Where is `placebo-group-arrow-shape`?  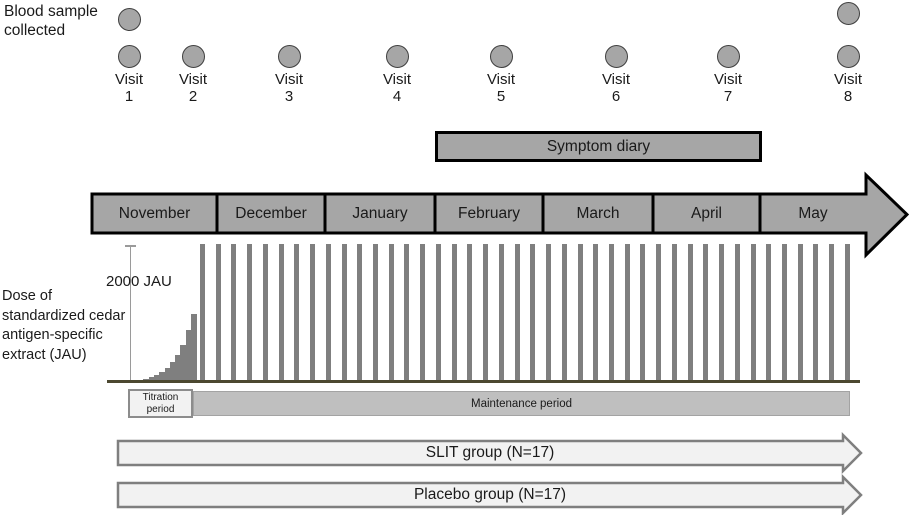 placebo-group-arrow-shape is located at coordinates (489, 494).